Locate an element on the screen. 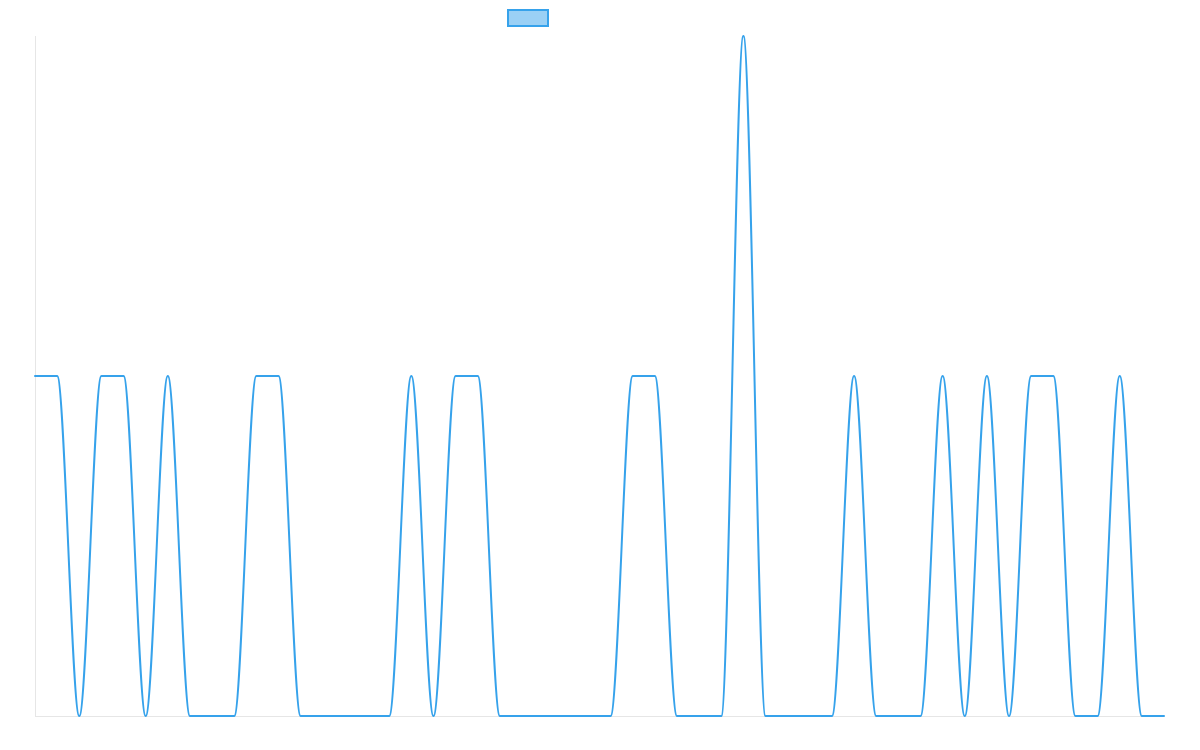 The width and height of the screenshot is (1200, 750). legend-swatch is located at coordinates (528, 18).